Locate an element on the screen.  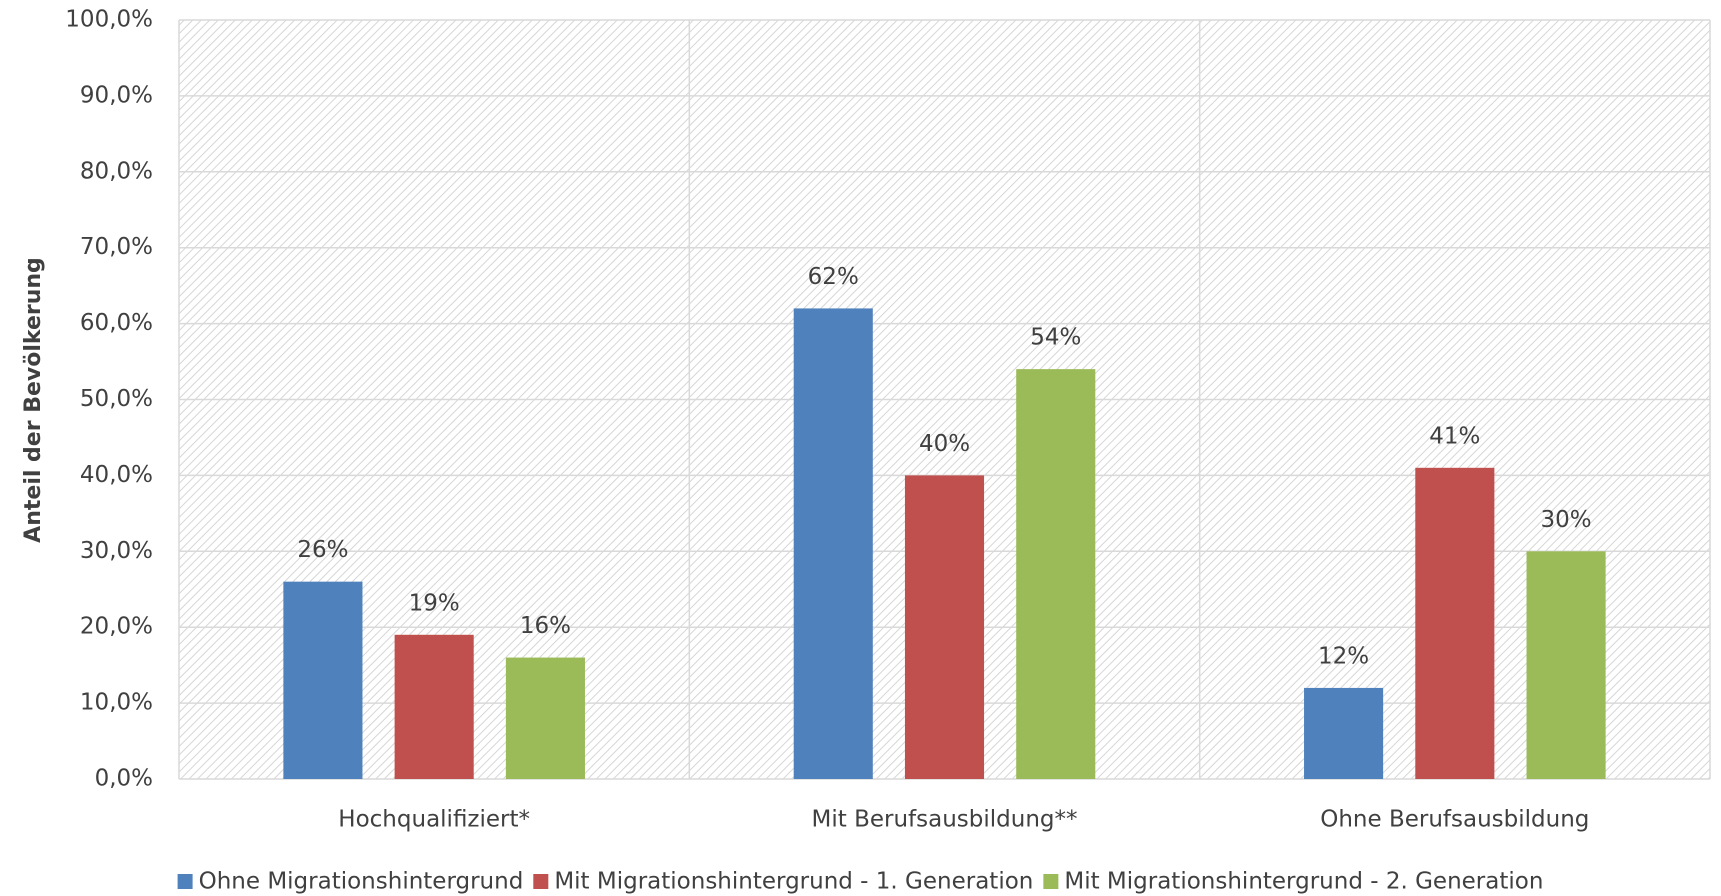
y-tick-label: 0,0% is located at coordinates (124, 779).